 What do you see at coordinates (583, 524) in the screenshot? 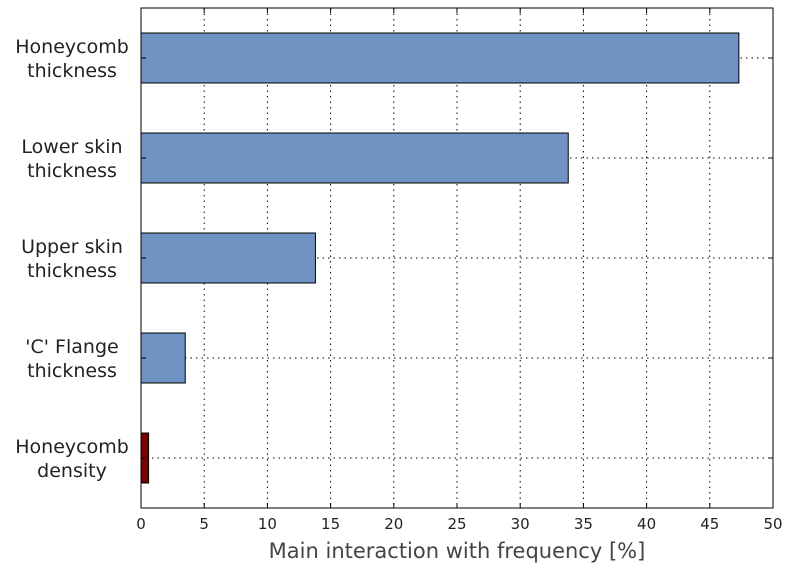
I see `x-tick-label: 35` at bounding box center [583, 524].